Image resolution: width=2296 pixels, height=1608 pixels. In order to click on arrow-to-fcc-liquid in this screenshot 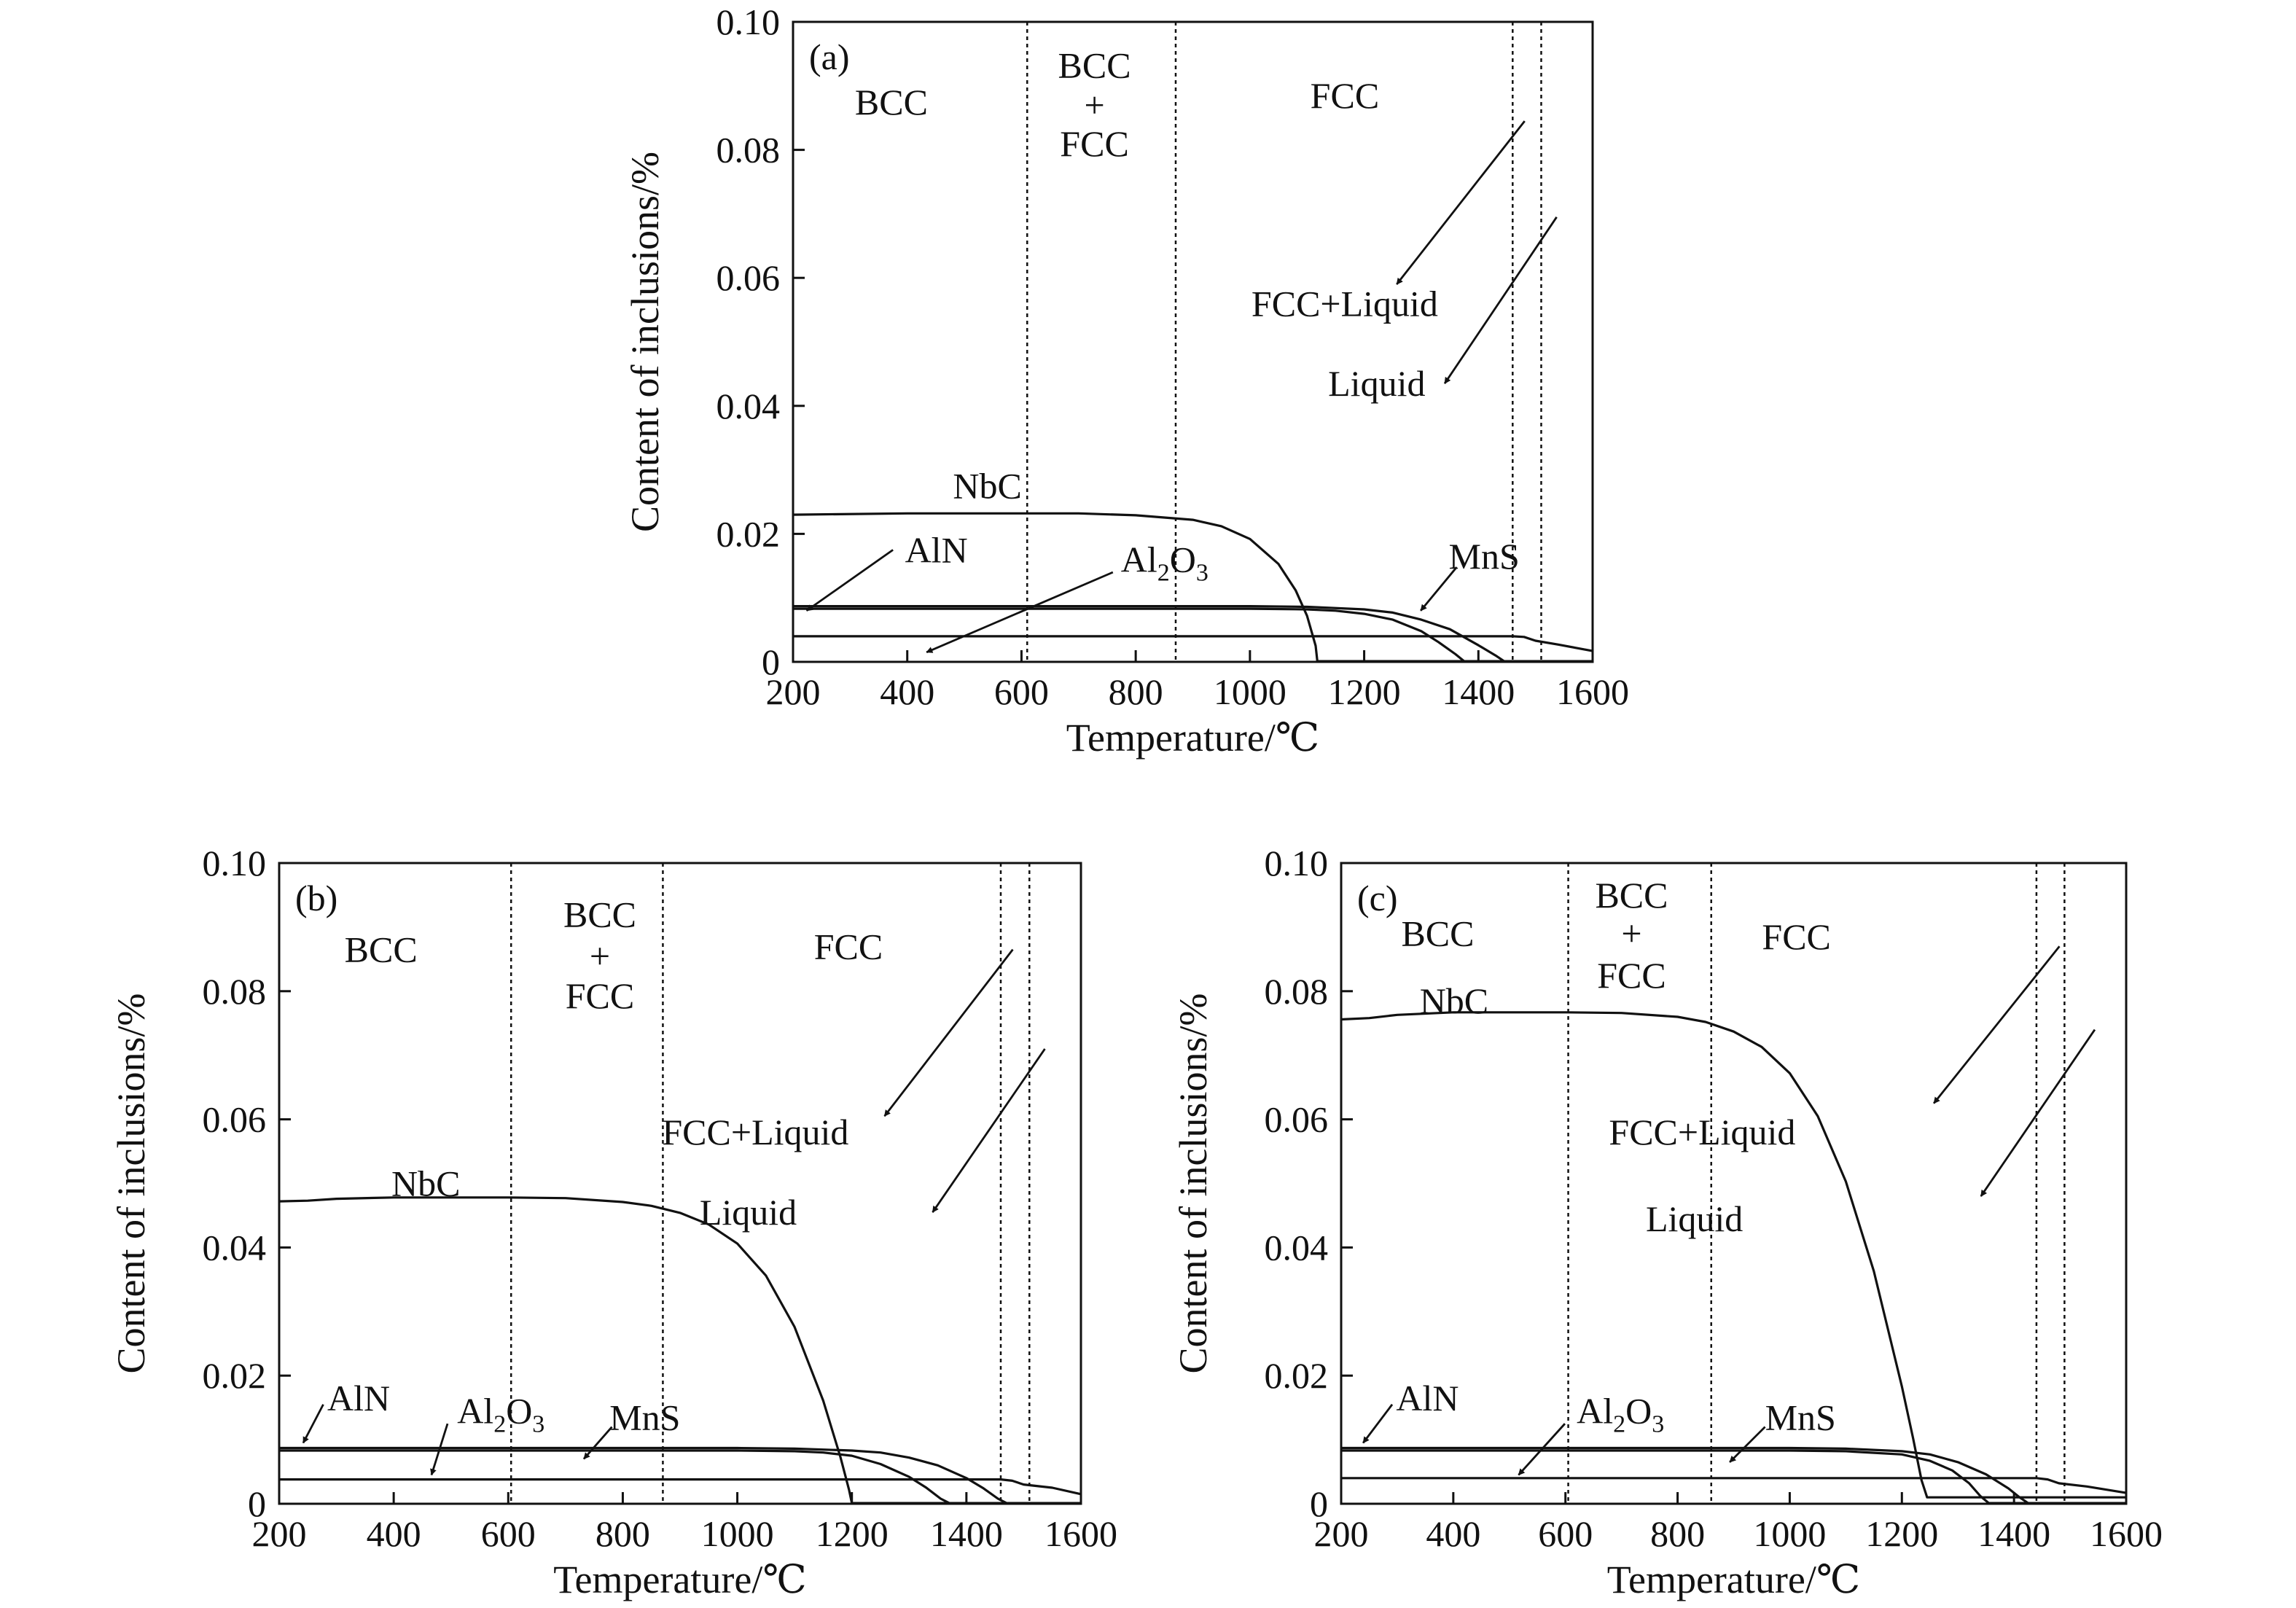, I will do `click(1997, 1024)`.